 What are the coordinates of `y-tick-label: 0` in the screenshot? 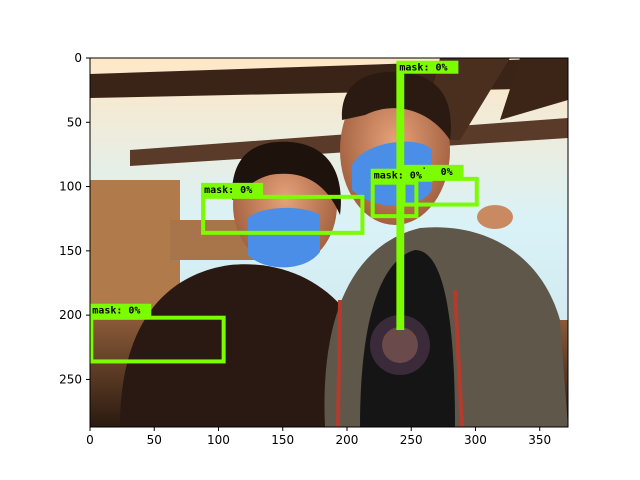 It's located at (78, 58).